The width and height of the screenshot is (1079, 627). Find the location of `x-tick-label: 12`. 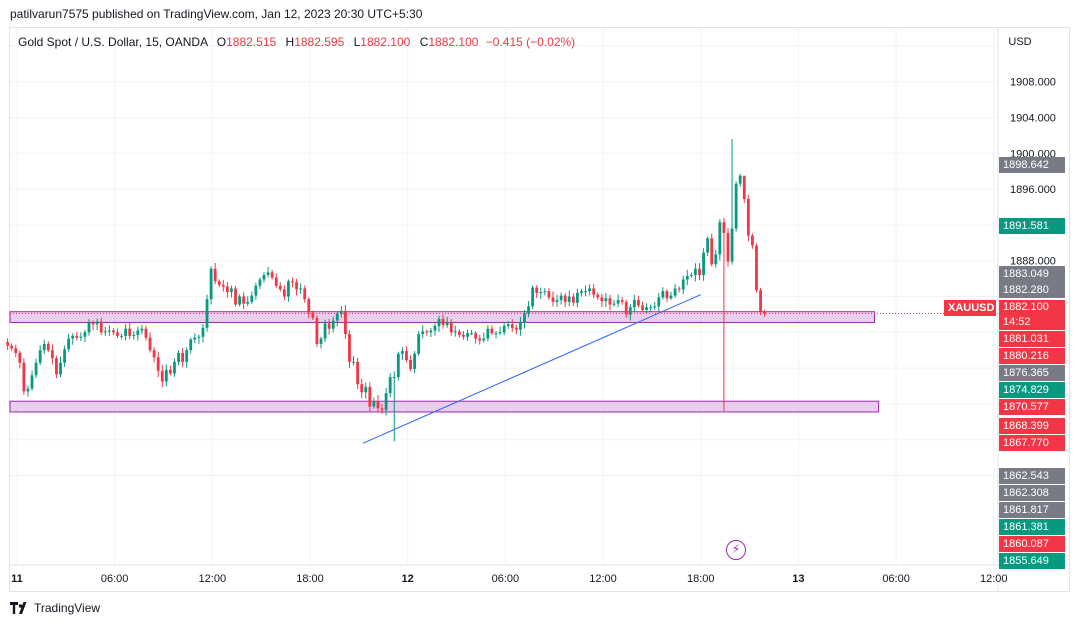

x-tick-label: 12 is located at coordinates (408, 579).